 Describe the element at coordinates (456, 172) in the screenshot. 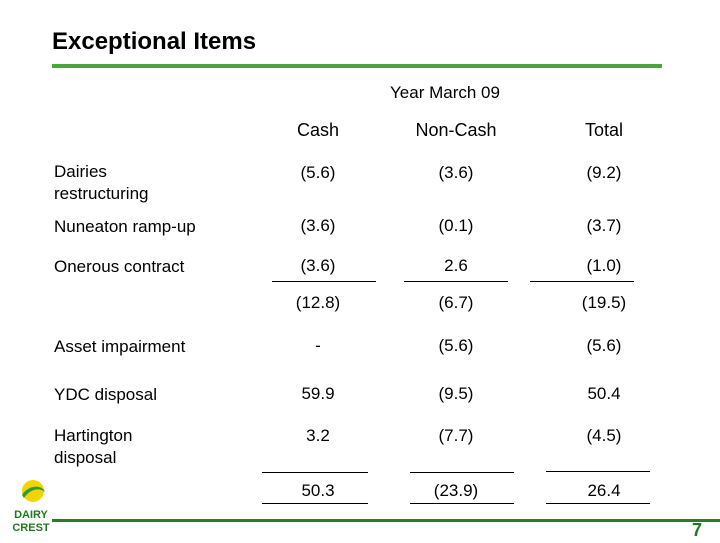

I see `cell-noncash: (3.6)` at that location.